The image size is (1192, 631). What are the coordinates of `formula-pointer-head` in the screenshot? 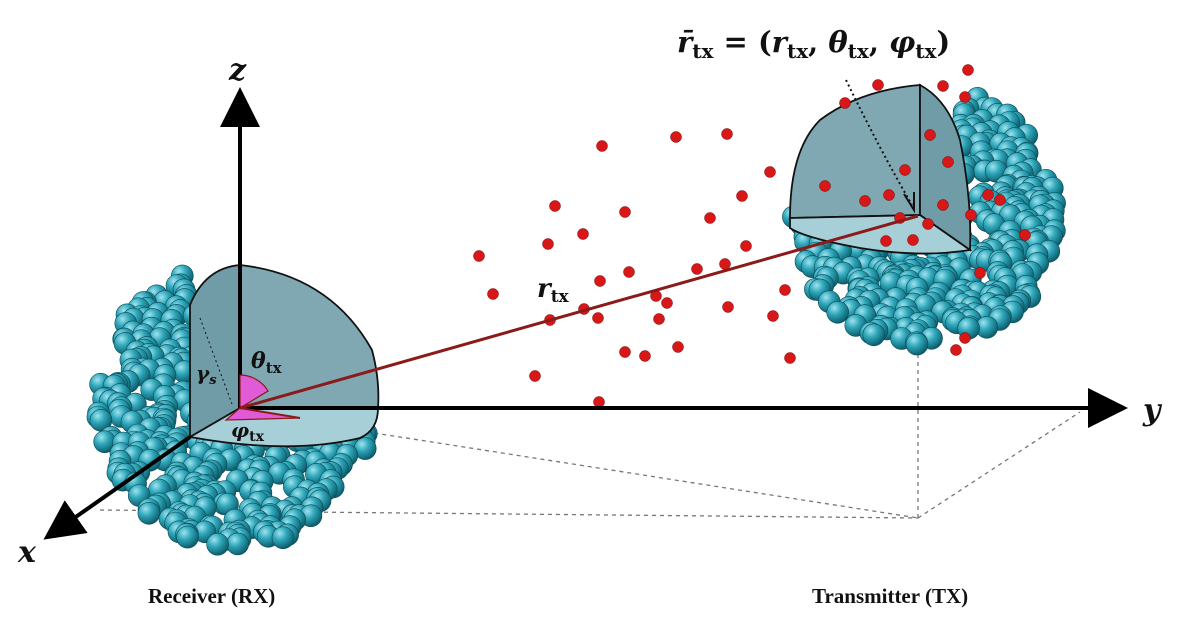 It's located at (909, 203).